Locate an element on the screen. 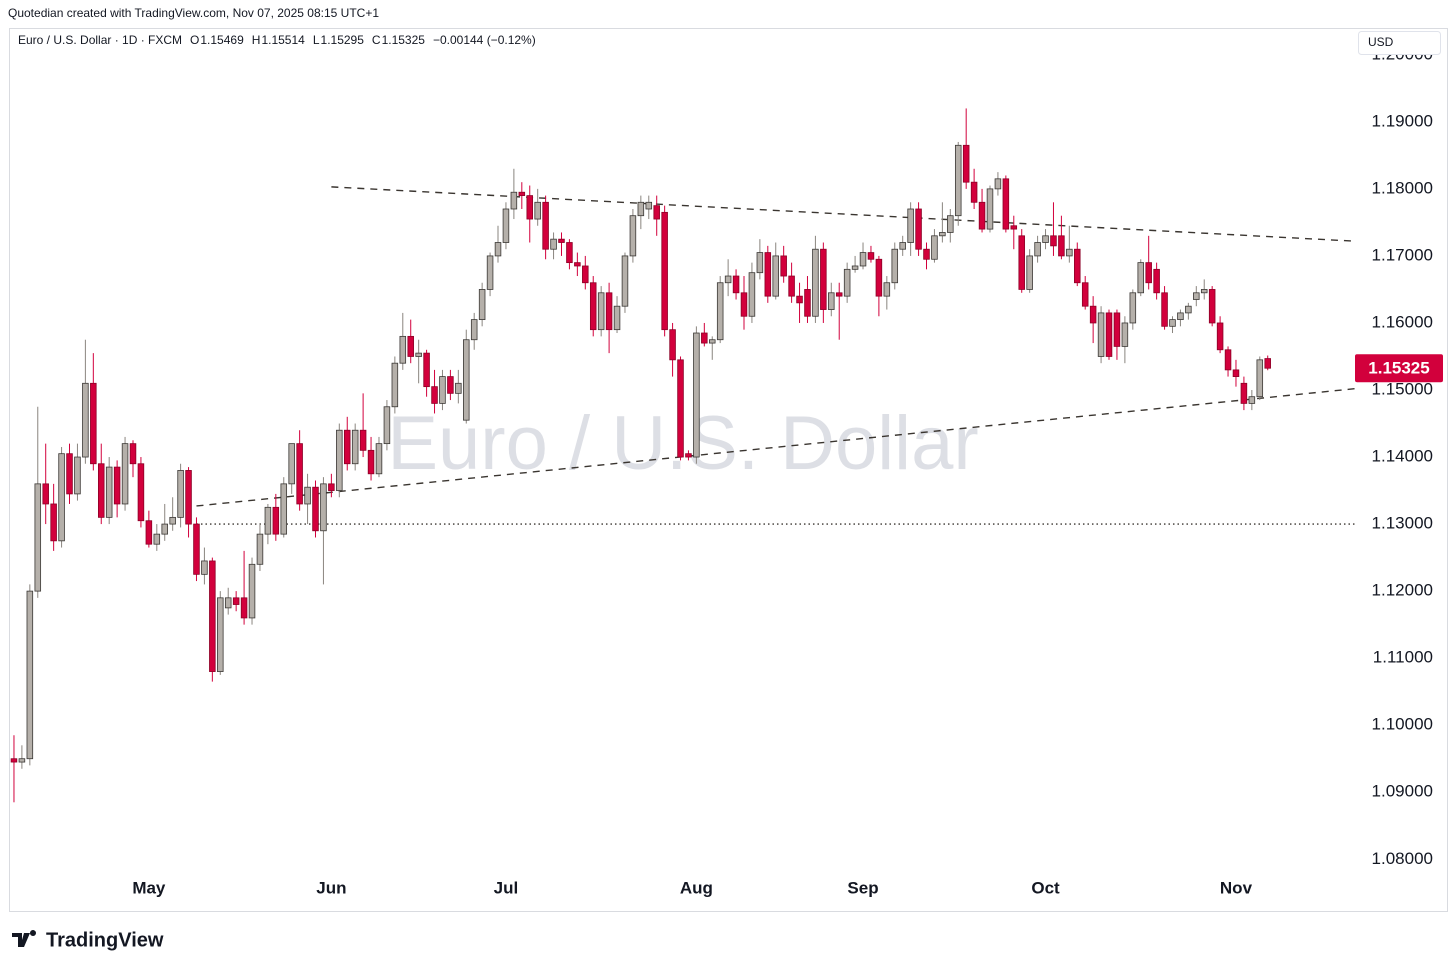 This screenshot has width=1456, height=969. y-tick-label: 1.09000 is located at coordinates (1402, 791).